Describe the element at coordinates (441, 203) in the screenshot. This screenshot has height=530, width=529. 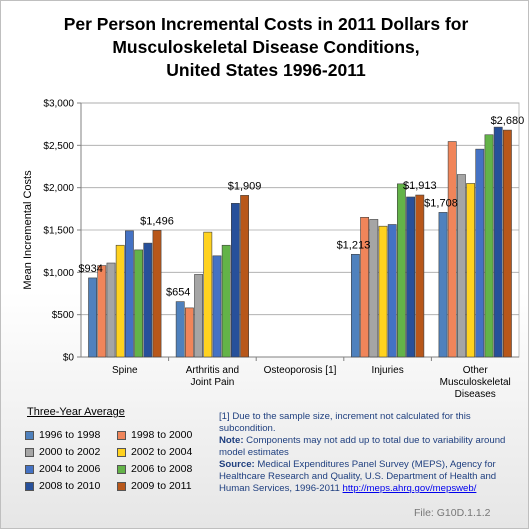
I see `data-label: $1,708` at that location.